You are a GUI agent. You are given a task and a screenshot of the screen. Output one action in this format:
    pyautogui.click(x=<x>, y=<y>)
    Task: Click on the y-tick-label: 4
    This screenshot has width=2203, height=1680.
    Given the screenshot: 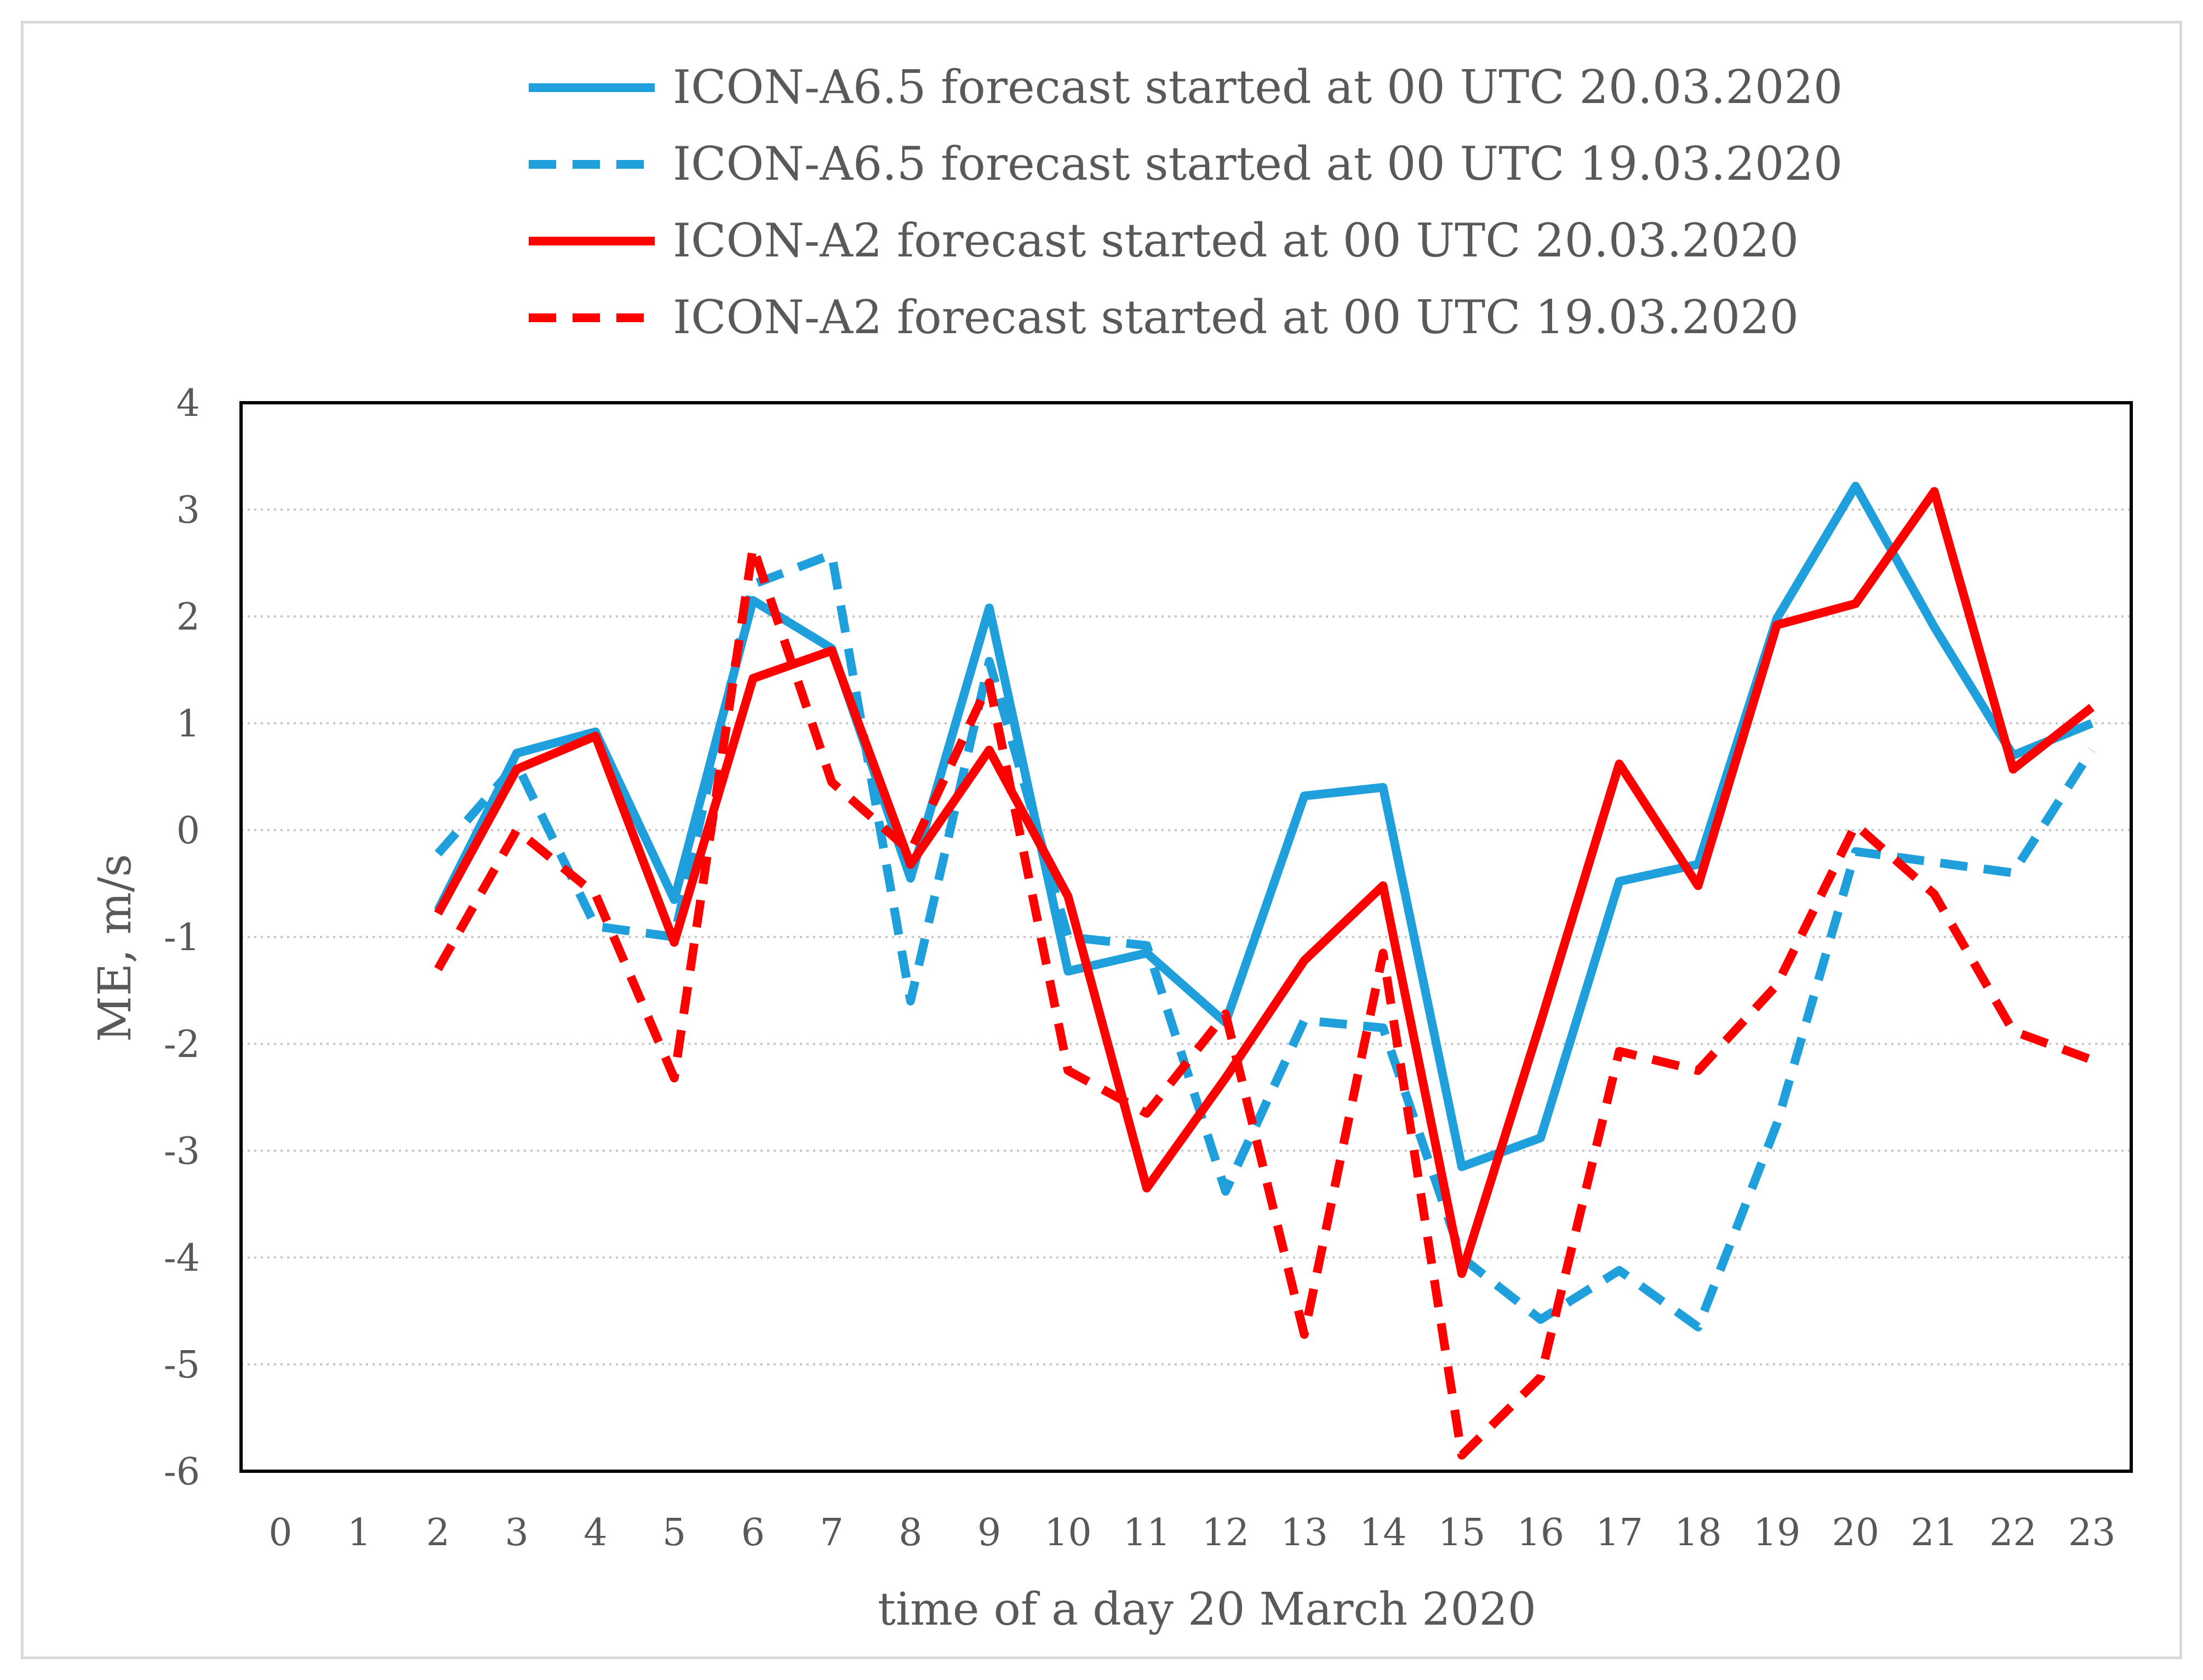 What is the action you would take?
    pyautogui.click(x=188, y=403)
    